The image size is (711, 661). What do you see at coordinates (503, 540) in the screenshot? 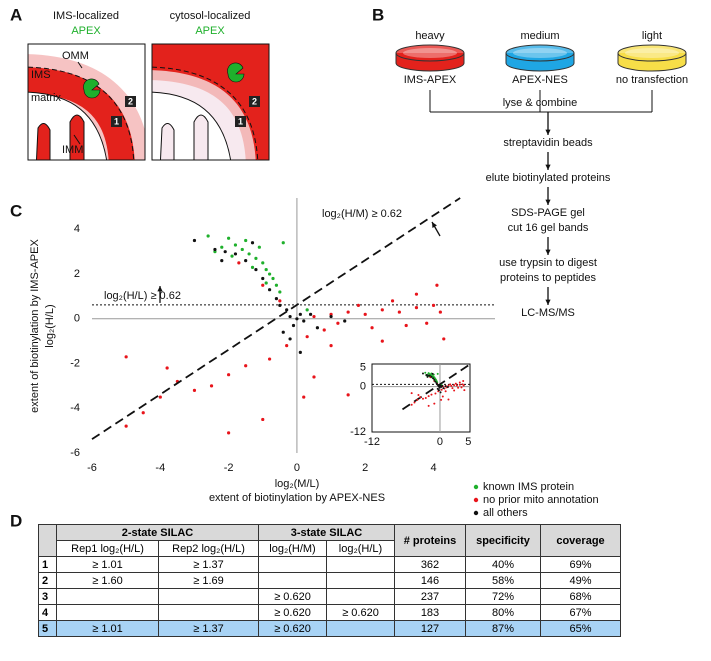
I see `column-header: specificity` at bounding box center [503, 540].